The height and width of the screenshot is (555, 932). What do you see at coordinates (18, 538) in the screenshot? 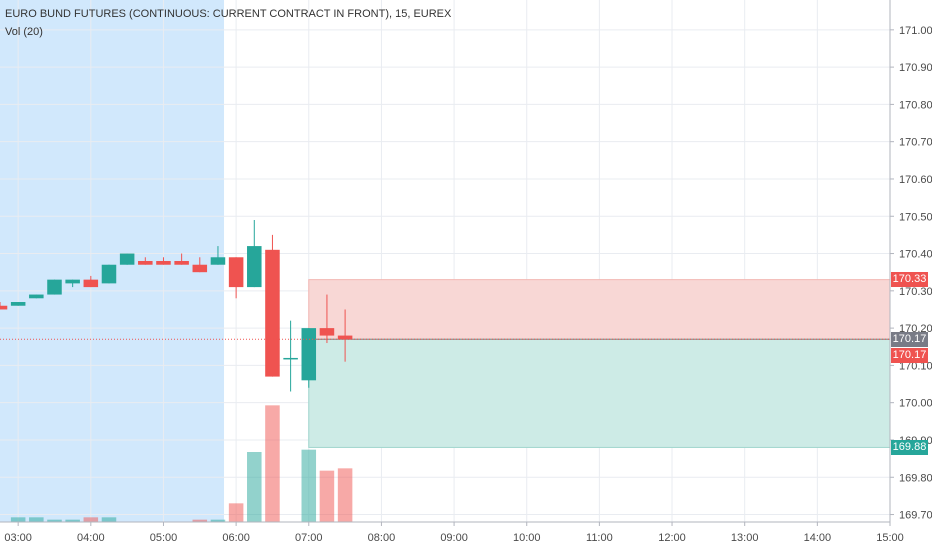
I see `time-tick-label: 03:00` at bounding box center [18, 538].